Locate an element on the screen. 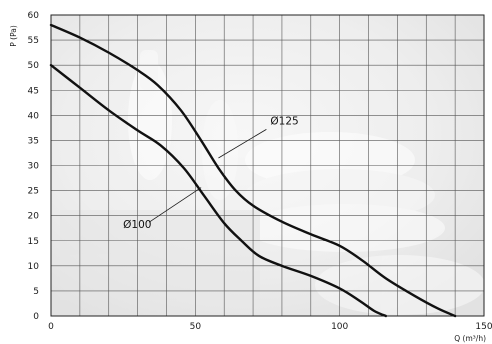  series-labels: Ø125 Ø100 is located at coordinates (211, 173).